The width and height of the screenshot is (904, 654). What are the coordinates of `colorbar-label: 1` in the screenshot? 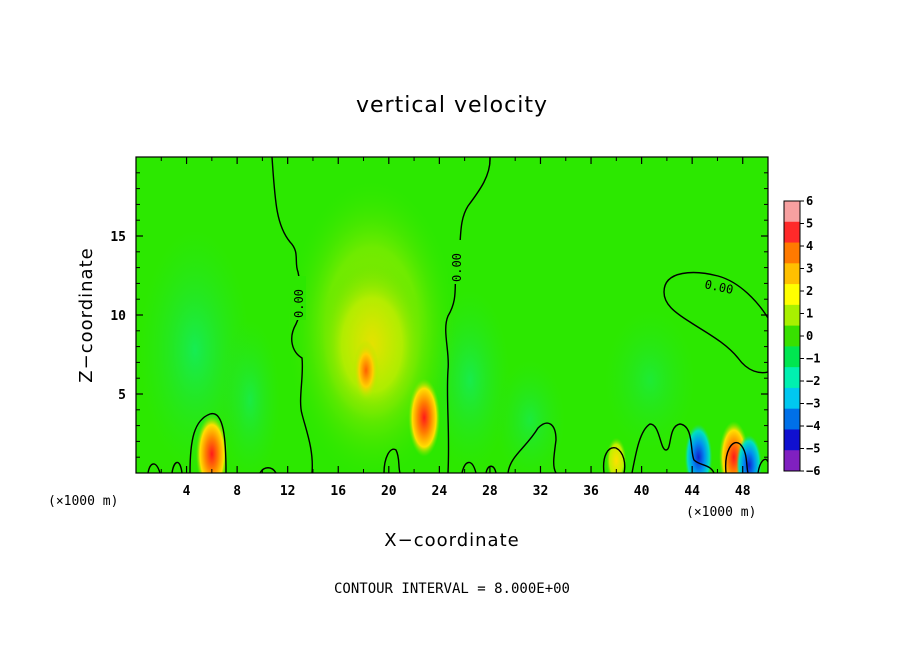 It's located at (809, 314).